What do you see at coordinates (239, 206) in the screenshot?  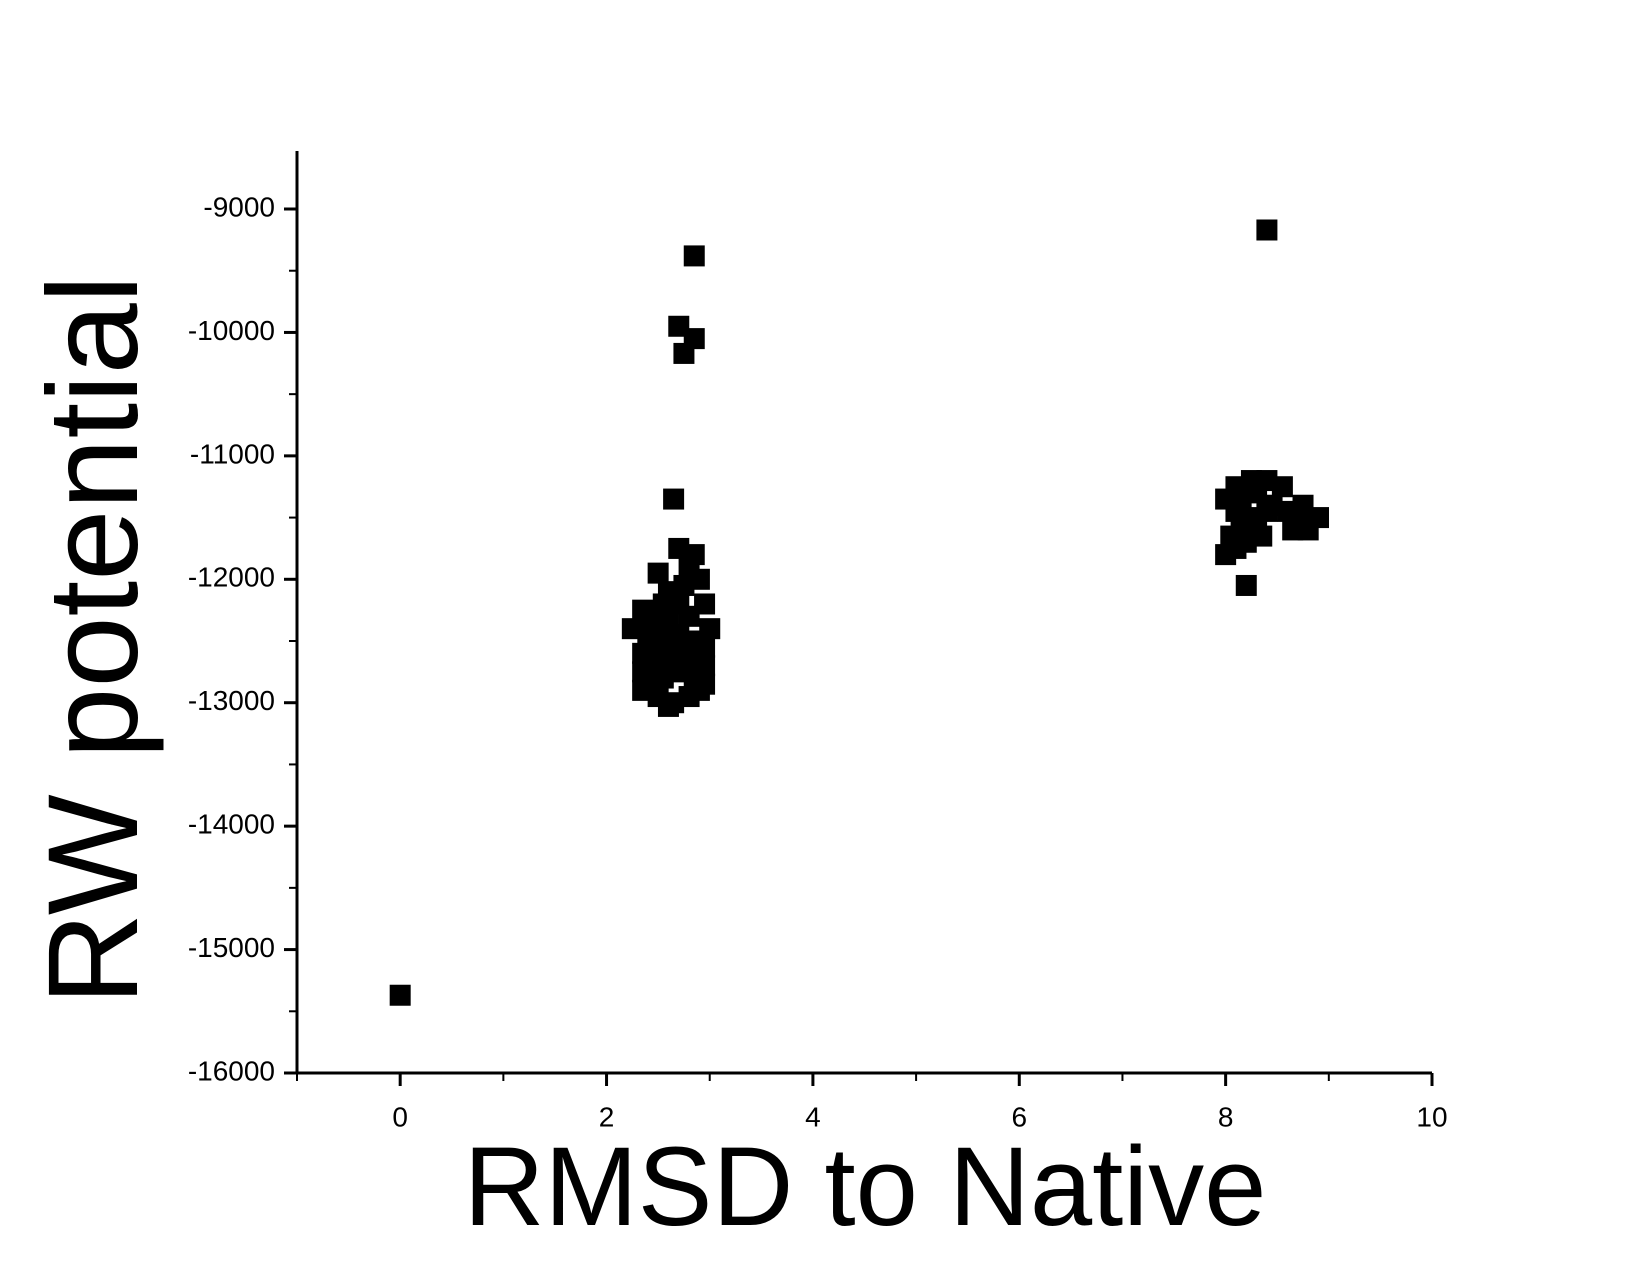 I see `y-tick-label: -9000` at bounding box center [239, 206].